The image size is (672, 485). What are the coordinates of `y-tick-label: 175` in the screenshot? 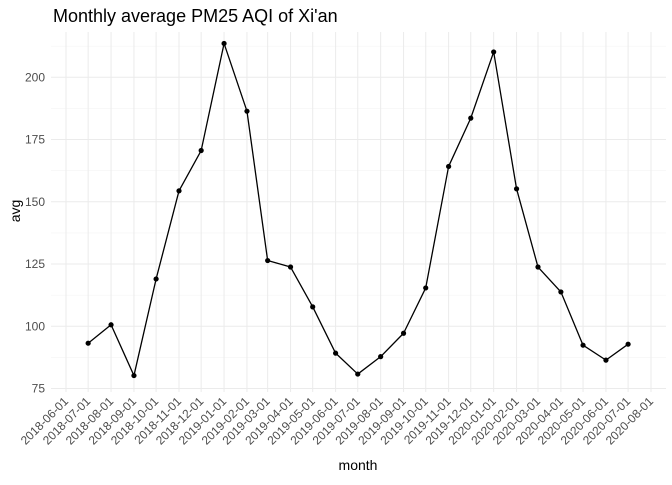 It's located at (35, 140).